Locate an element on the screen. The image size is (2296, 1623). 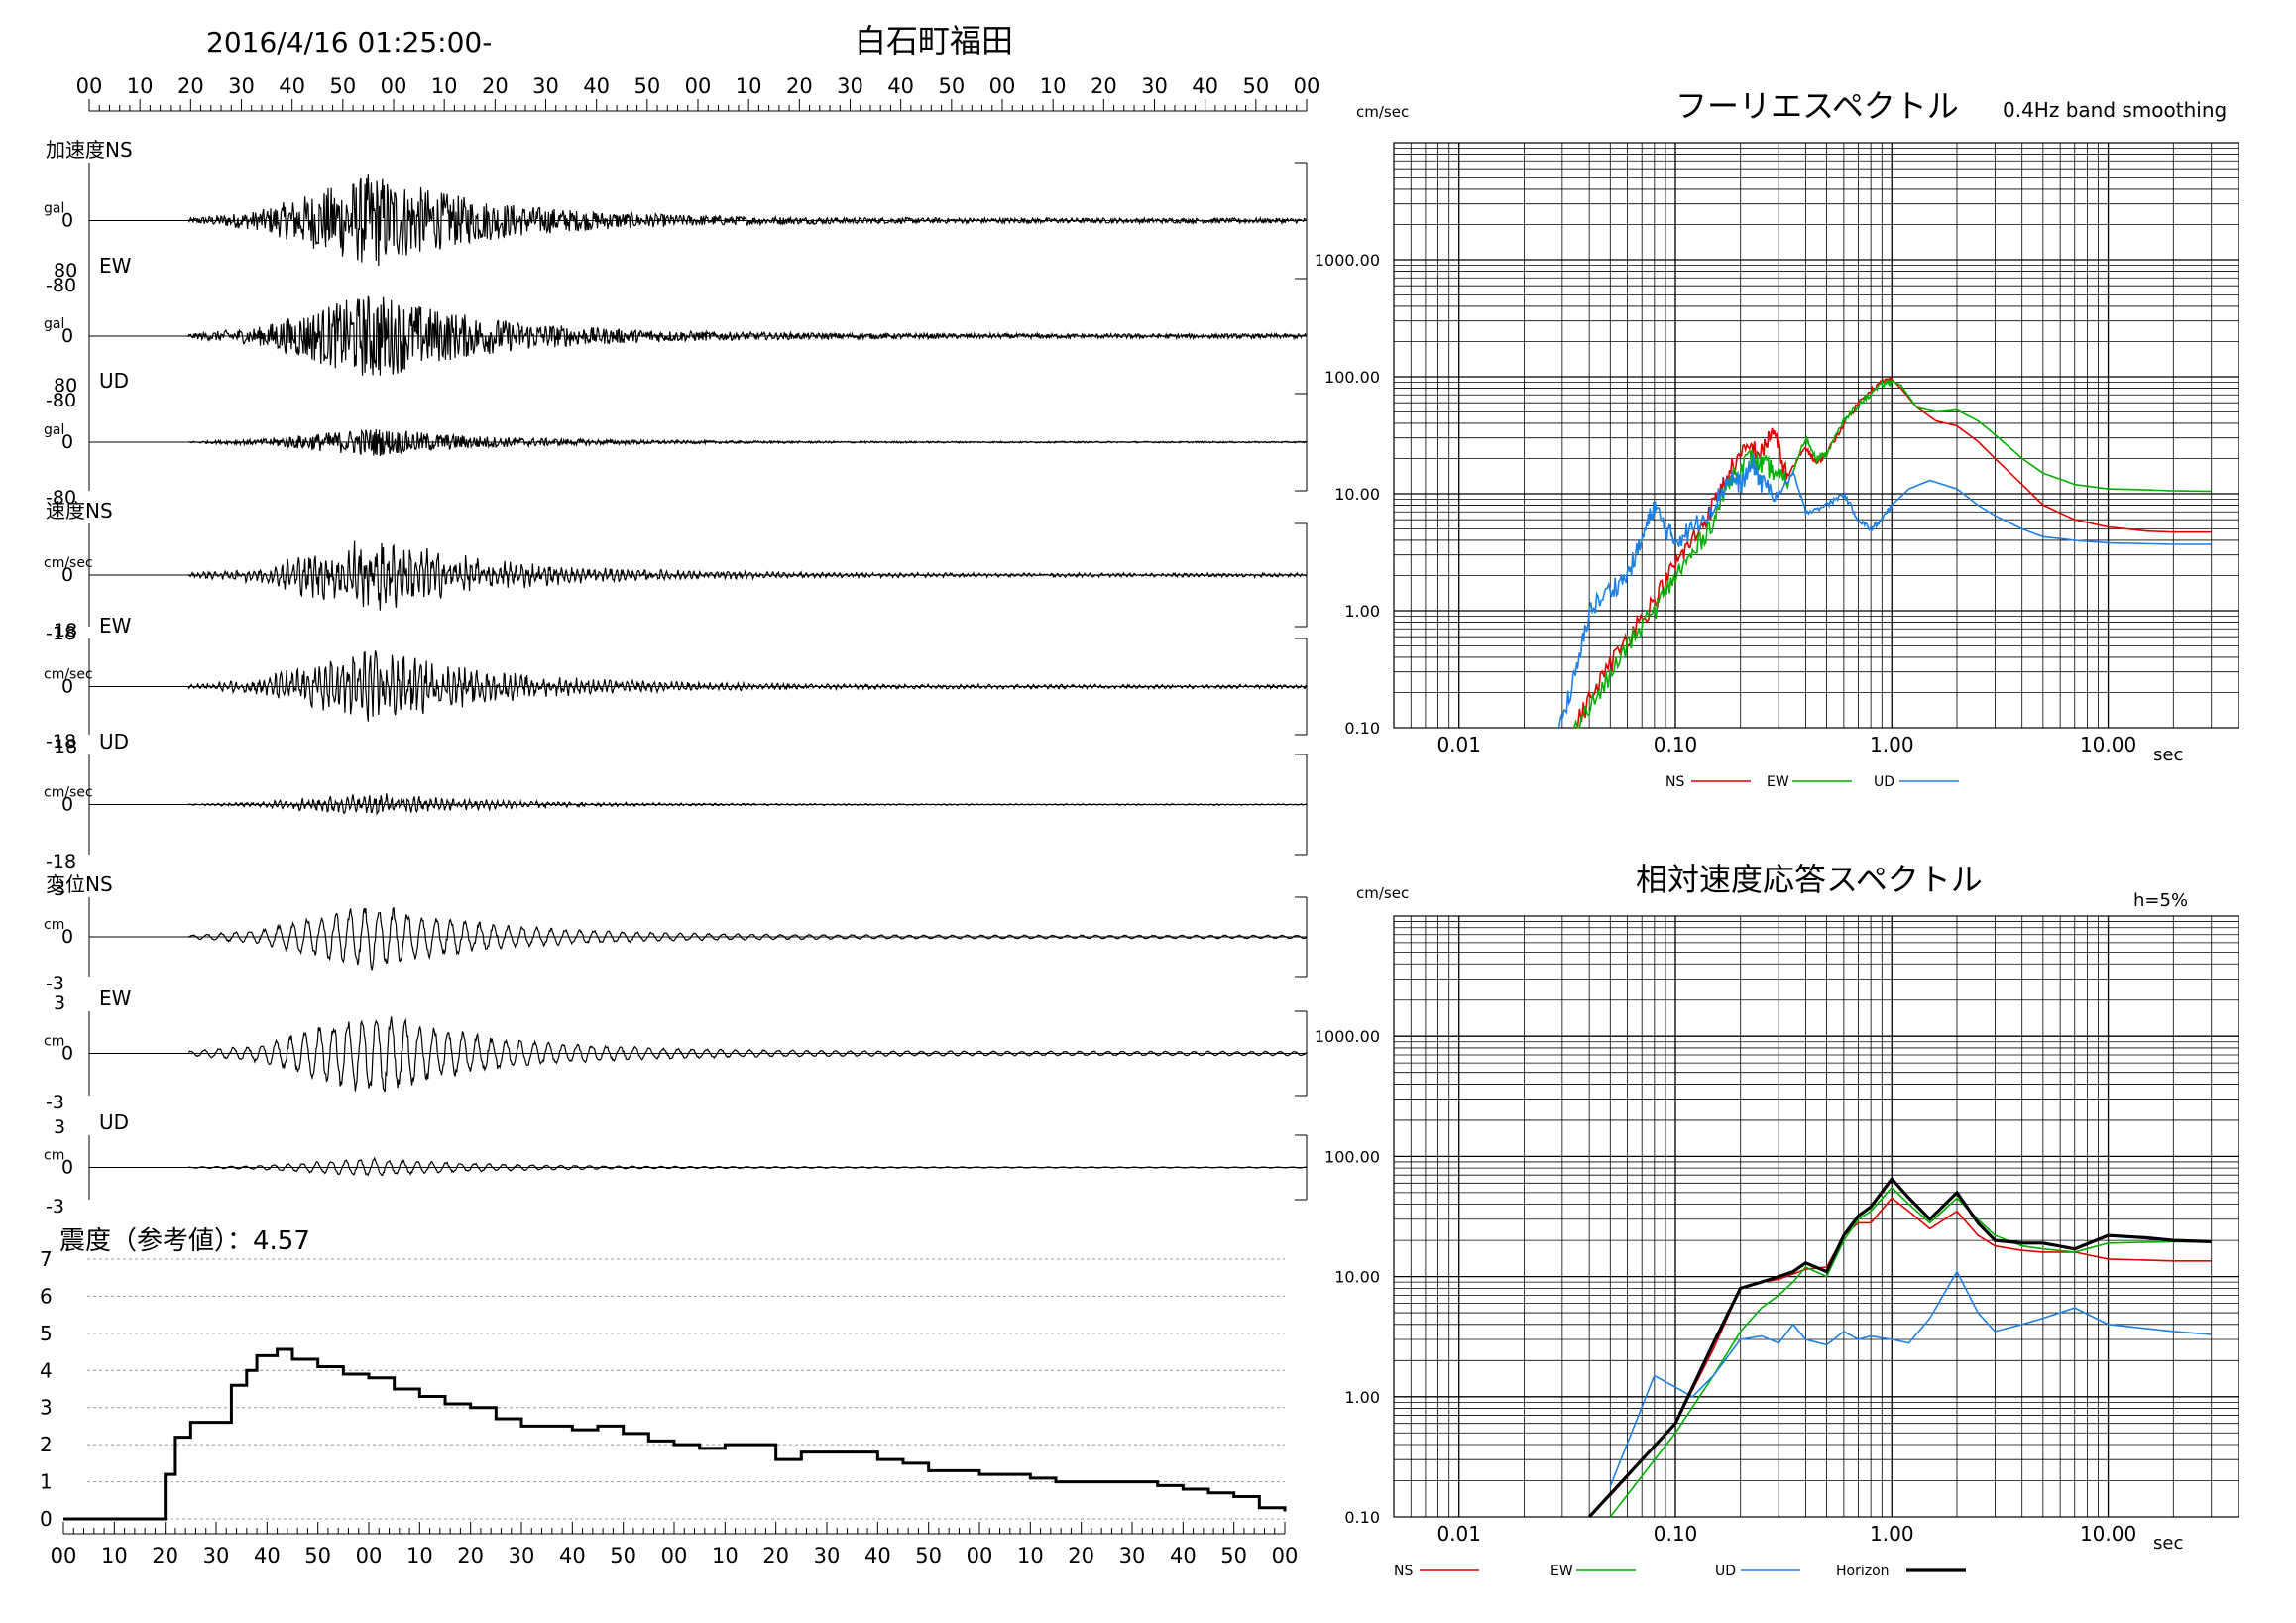
top-axis-tick-label: 20 is located at coordinates (1104, 86).